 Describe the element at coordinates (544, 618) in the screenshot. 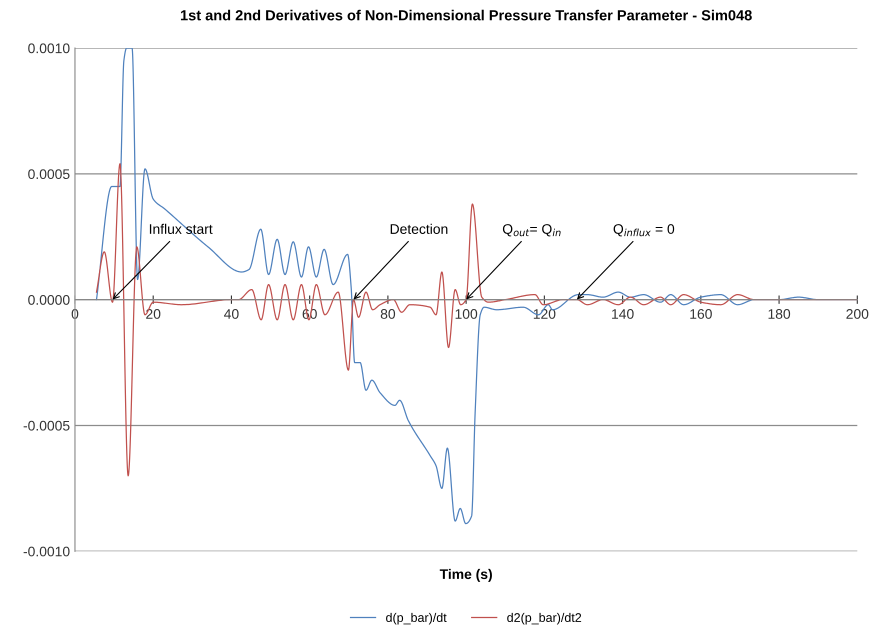

I see `legend-label: d2(p_bar)/dt2` at that location.